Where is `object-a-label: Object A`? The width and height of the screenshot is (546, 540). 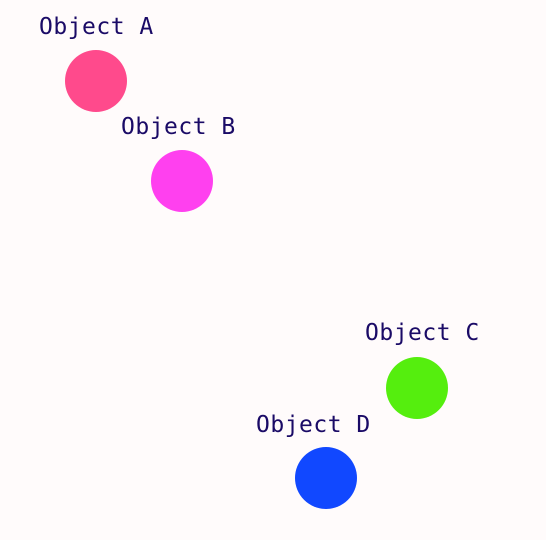
object-a-label: Object A is located at coordinates (96, 27).